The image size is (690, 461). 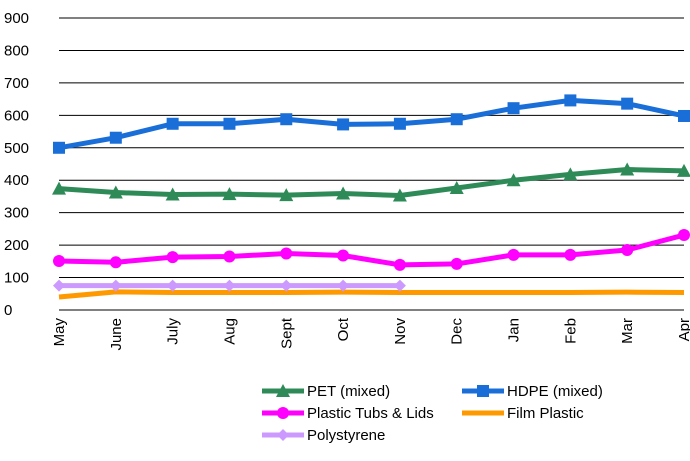 What do you see at coordinates (286, 333) in the screenshot?
I see `x-tick-label: Sept` at bounding box center [286, 333].